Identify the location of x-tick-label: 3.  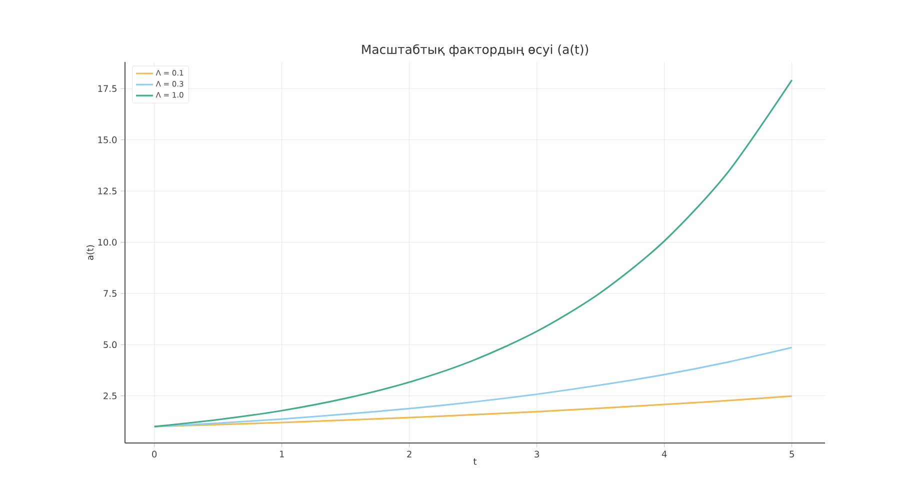
(536, 454).